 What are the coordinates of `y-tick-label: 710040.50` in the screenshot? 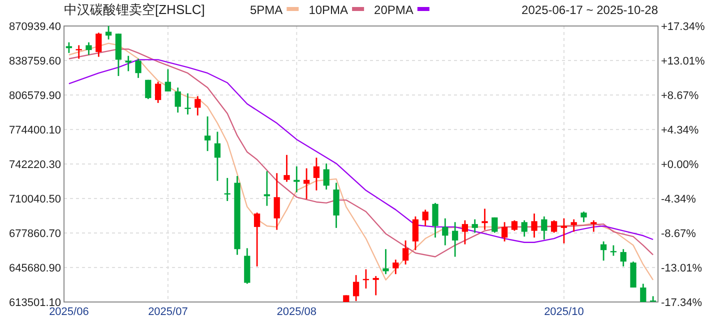 It's located at (35, 200).